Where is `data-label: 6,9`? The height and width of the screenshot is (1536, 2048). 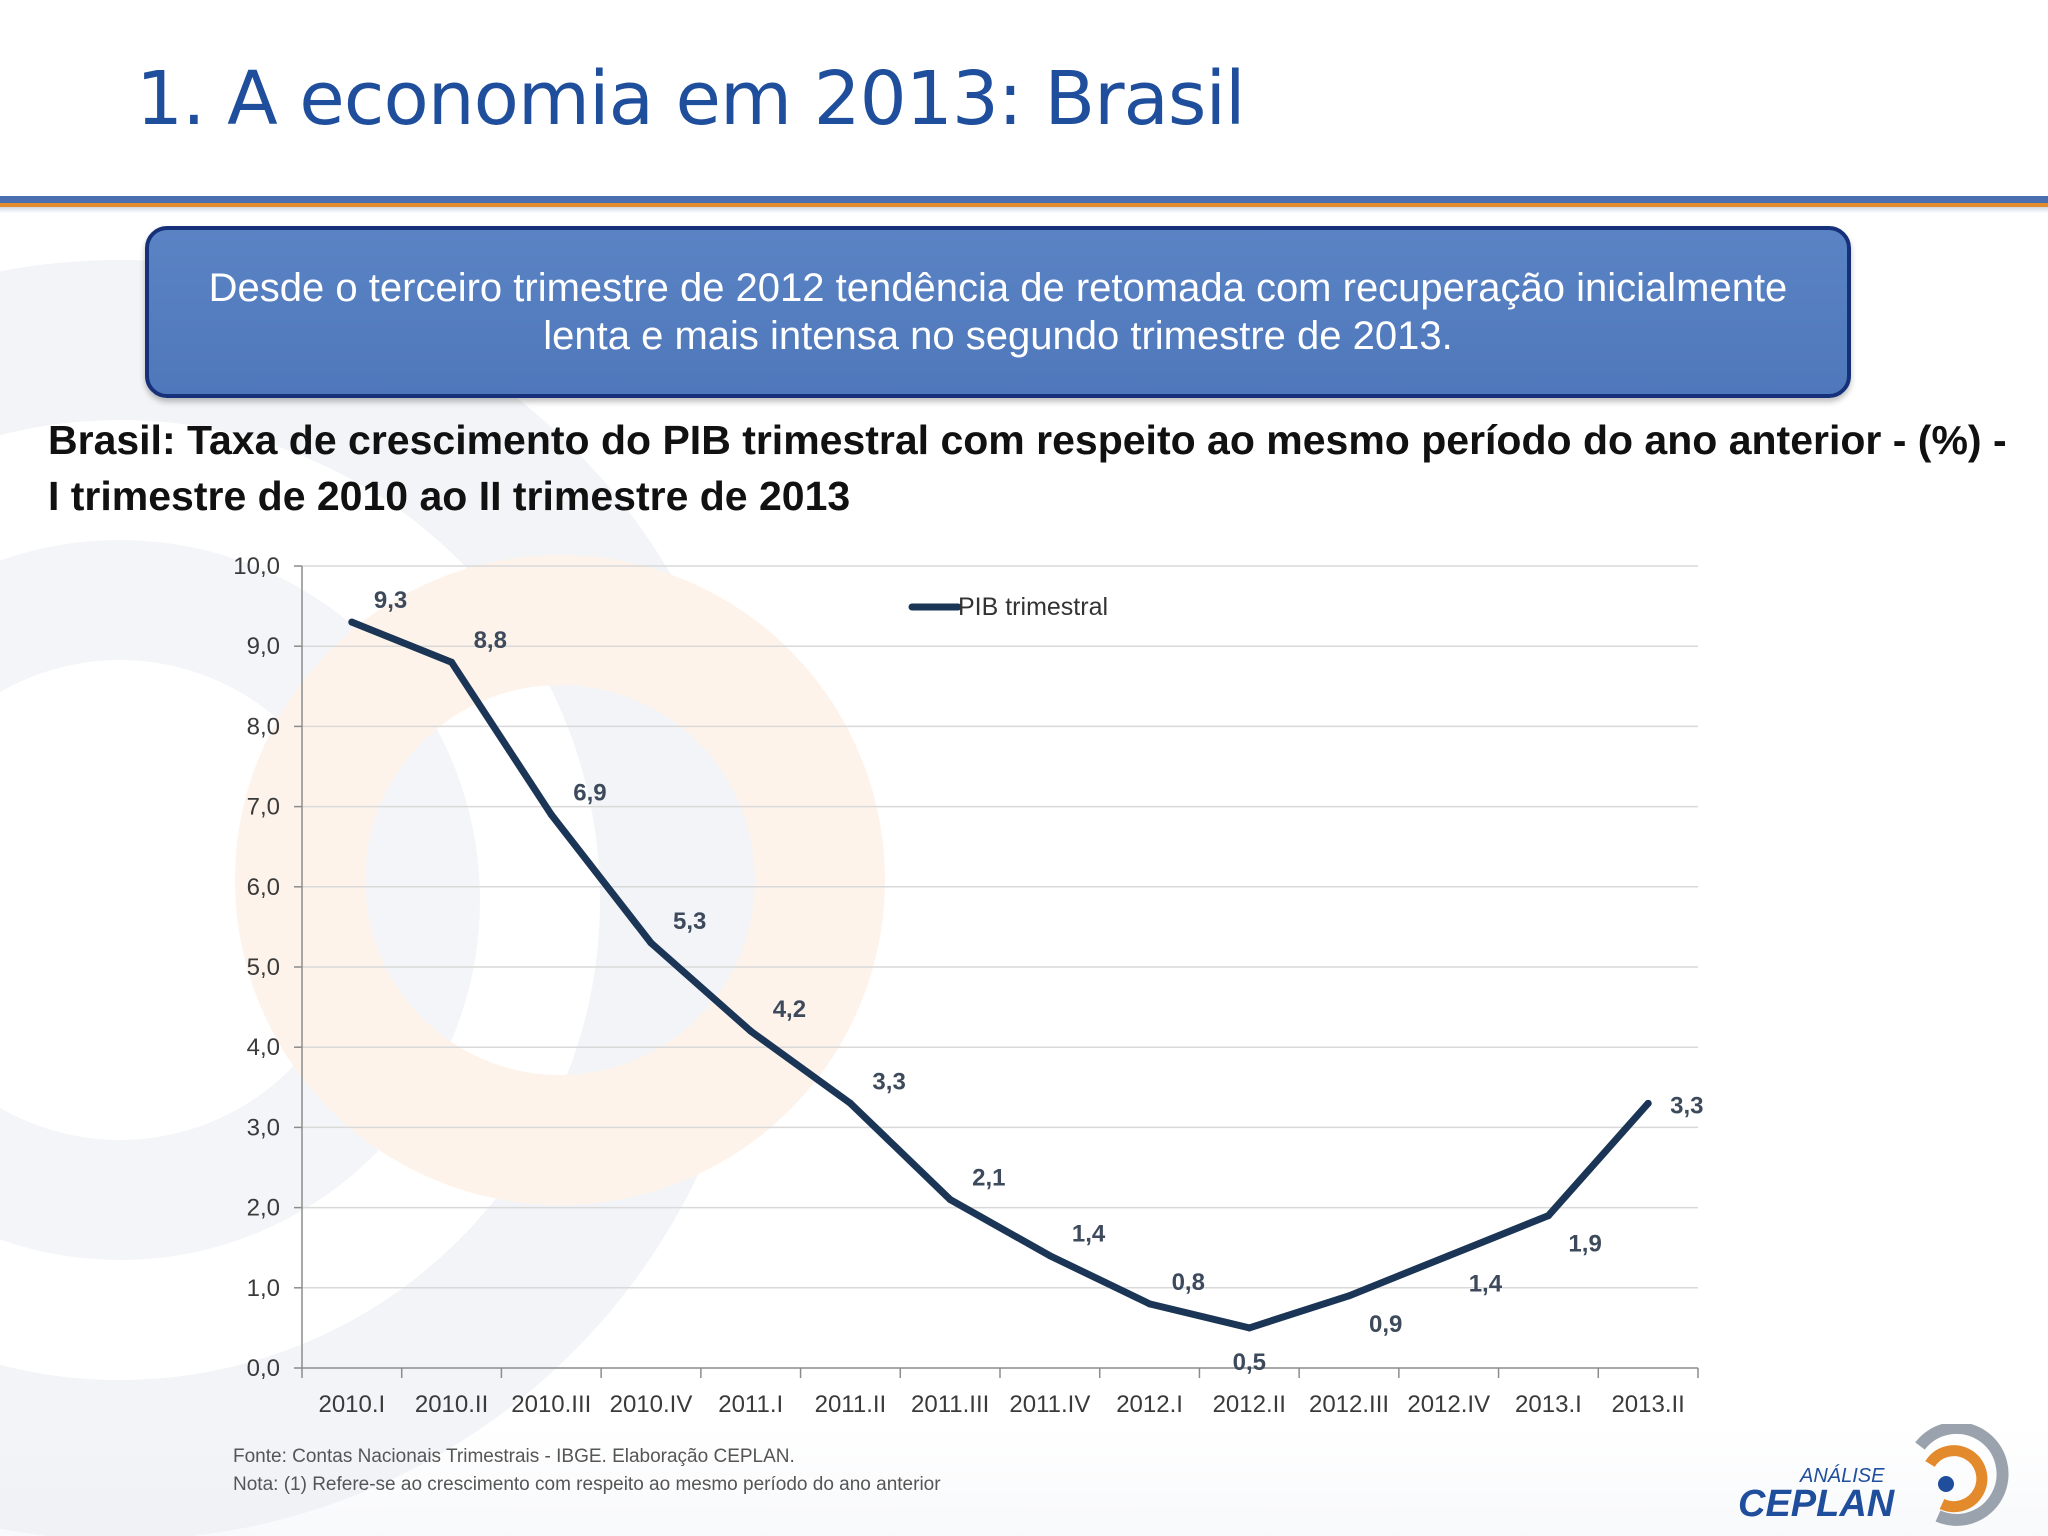 data-label: 6,9 is located at coordinates (589, 793).